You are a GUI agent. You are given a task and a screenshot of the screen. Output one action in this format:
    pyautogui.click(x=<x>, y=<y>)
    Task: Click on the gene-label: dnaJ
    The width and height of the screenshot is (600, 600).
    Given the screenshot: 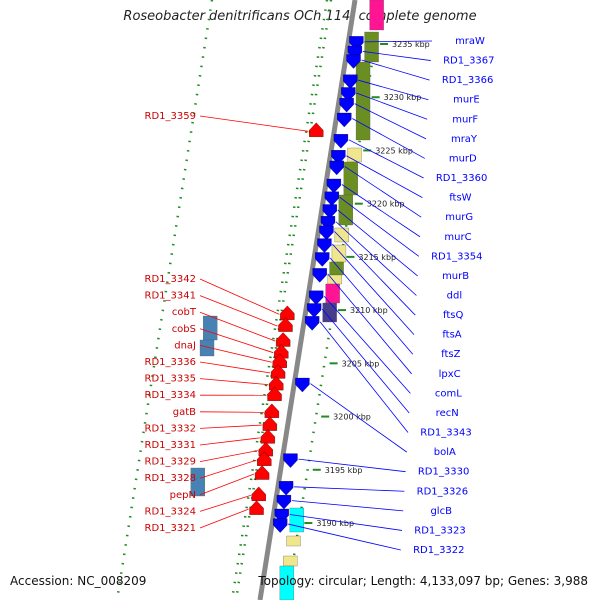 What is the action you would take?
    pyautogui.click(x=185, y=345)
    